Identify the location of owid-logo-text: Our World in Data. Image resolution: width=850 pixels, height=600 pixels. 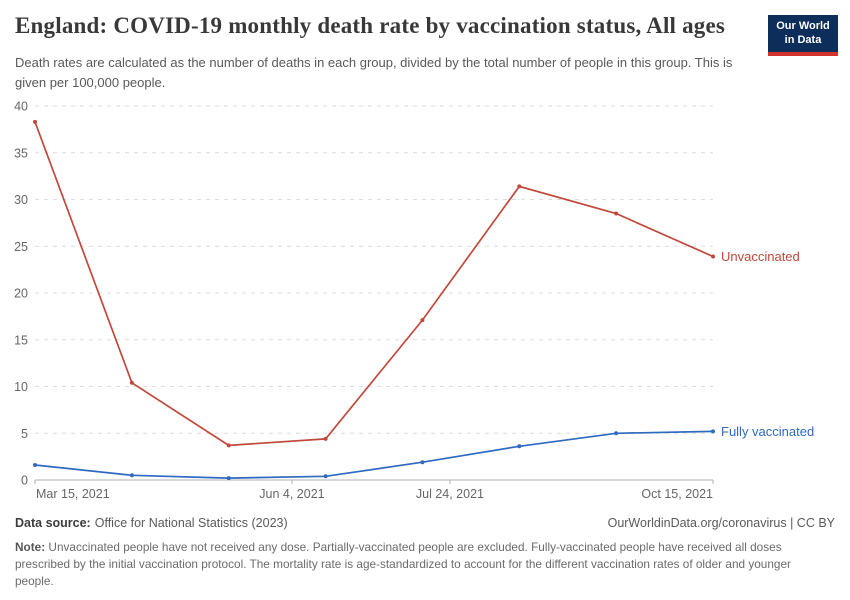
(803, 33).